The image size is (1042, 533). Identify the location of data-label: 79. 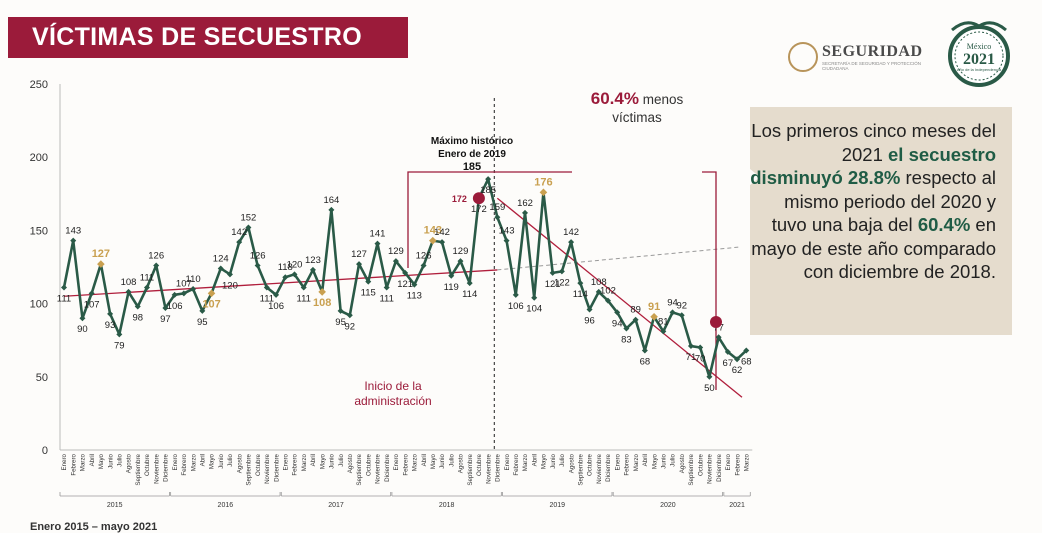
(119, 345).